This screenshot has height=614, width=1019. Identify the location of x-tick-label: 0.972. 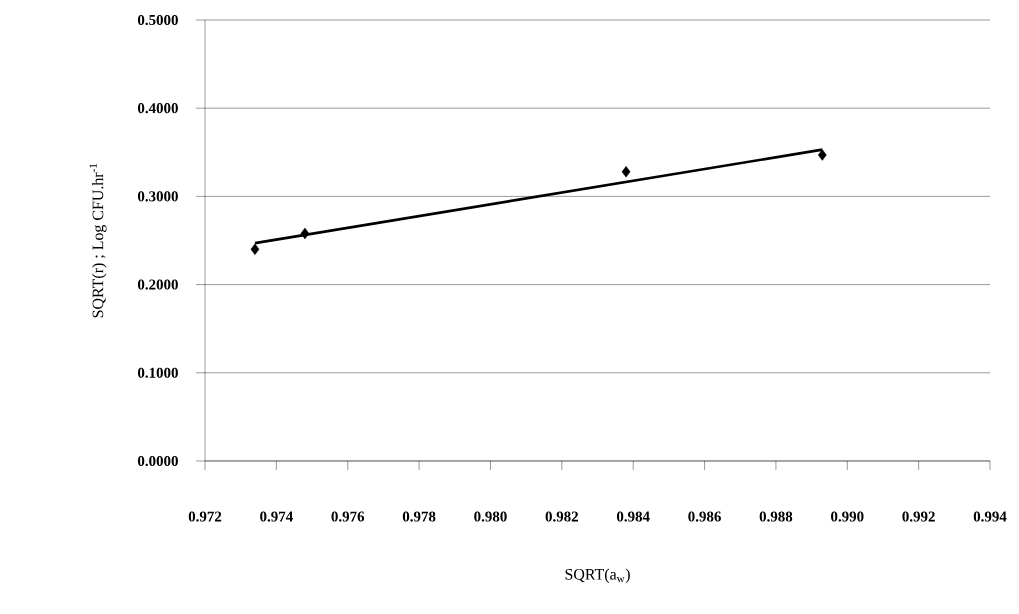
(205, 516).